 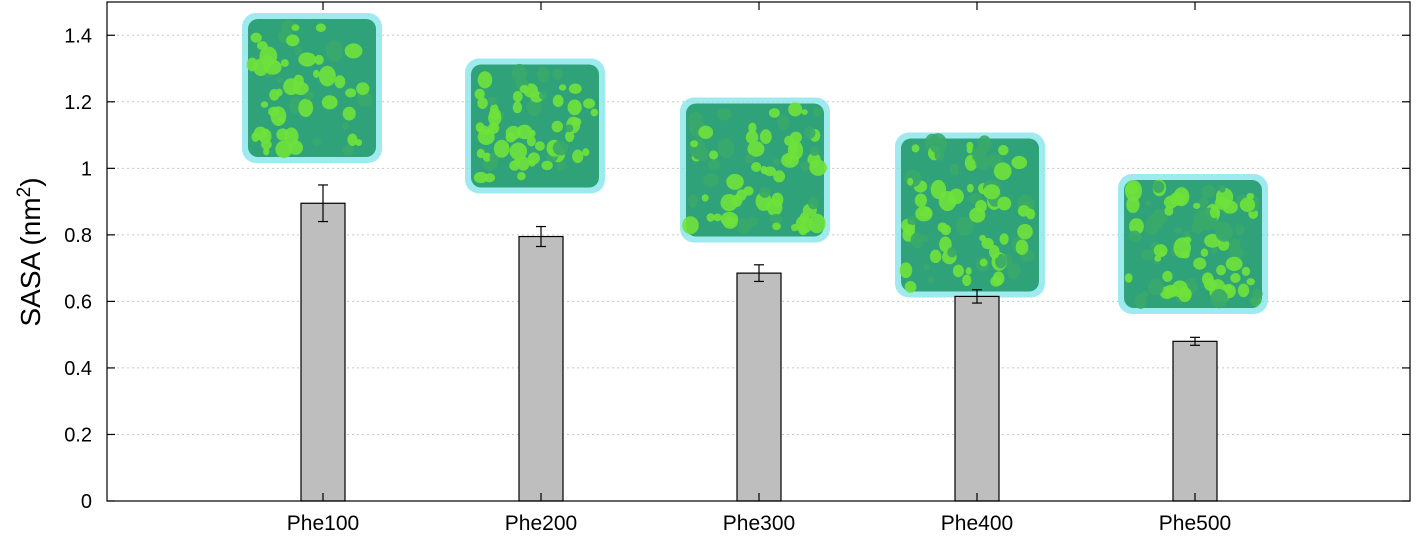 What do you see at coordinates (86, 169) in the screenshot?
I see `y-tick-label: 1` at bounding box center [86, 169].